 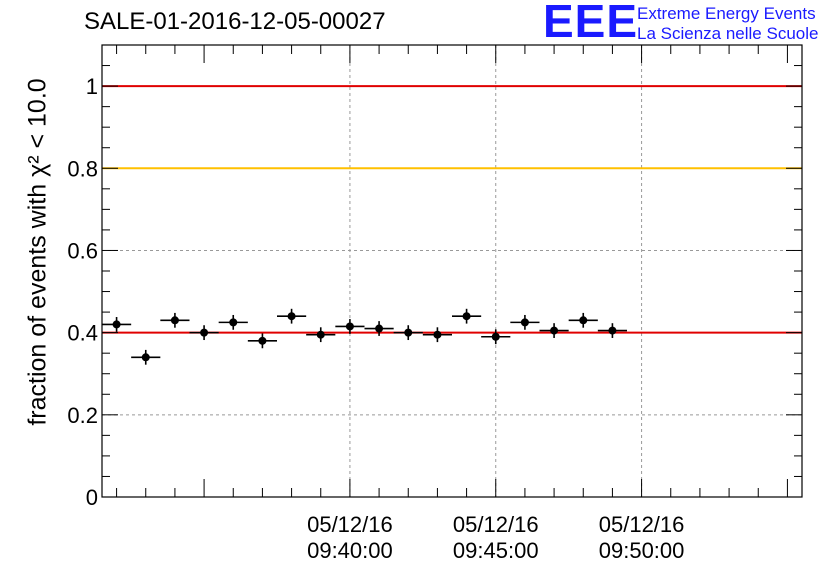 What do you see at coordinates (37, 252) in the screenshot?
I see `y-axis-label: fraction of events with χ² < 10.0` at bounding box center [37, 252].